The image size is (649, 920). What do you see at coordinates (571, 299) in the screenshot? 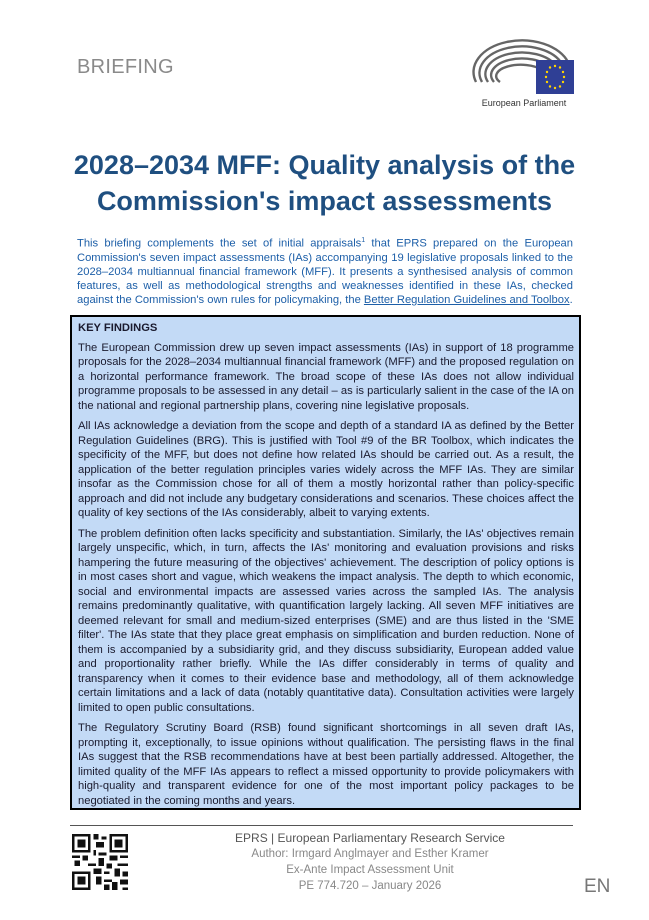
I see `intro-end: .` at bounding box center [571, 299].